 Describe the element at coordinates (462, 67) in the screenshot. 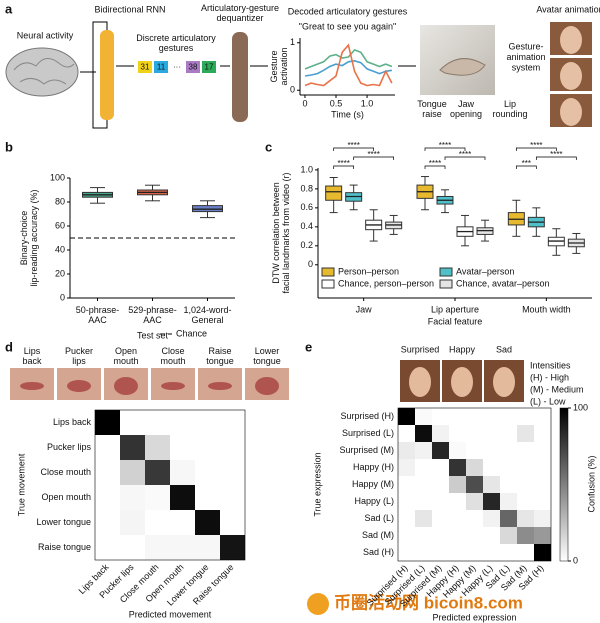

I see `mouth-shape` at that location.